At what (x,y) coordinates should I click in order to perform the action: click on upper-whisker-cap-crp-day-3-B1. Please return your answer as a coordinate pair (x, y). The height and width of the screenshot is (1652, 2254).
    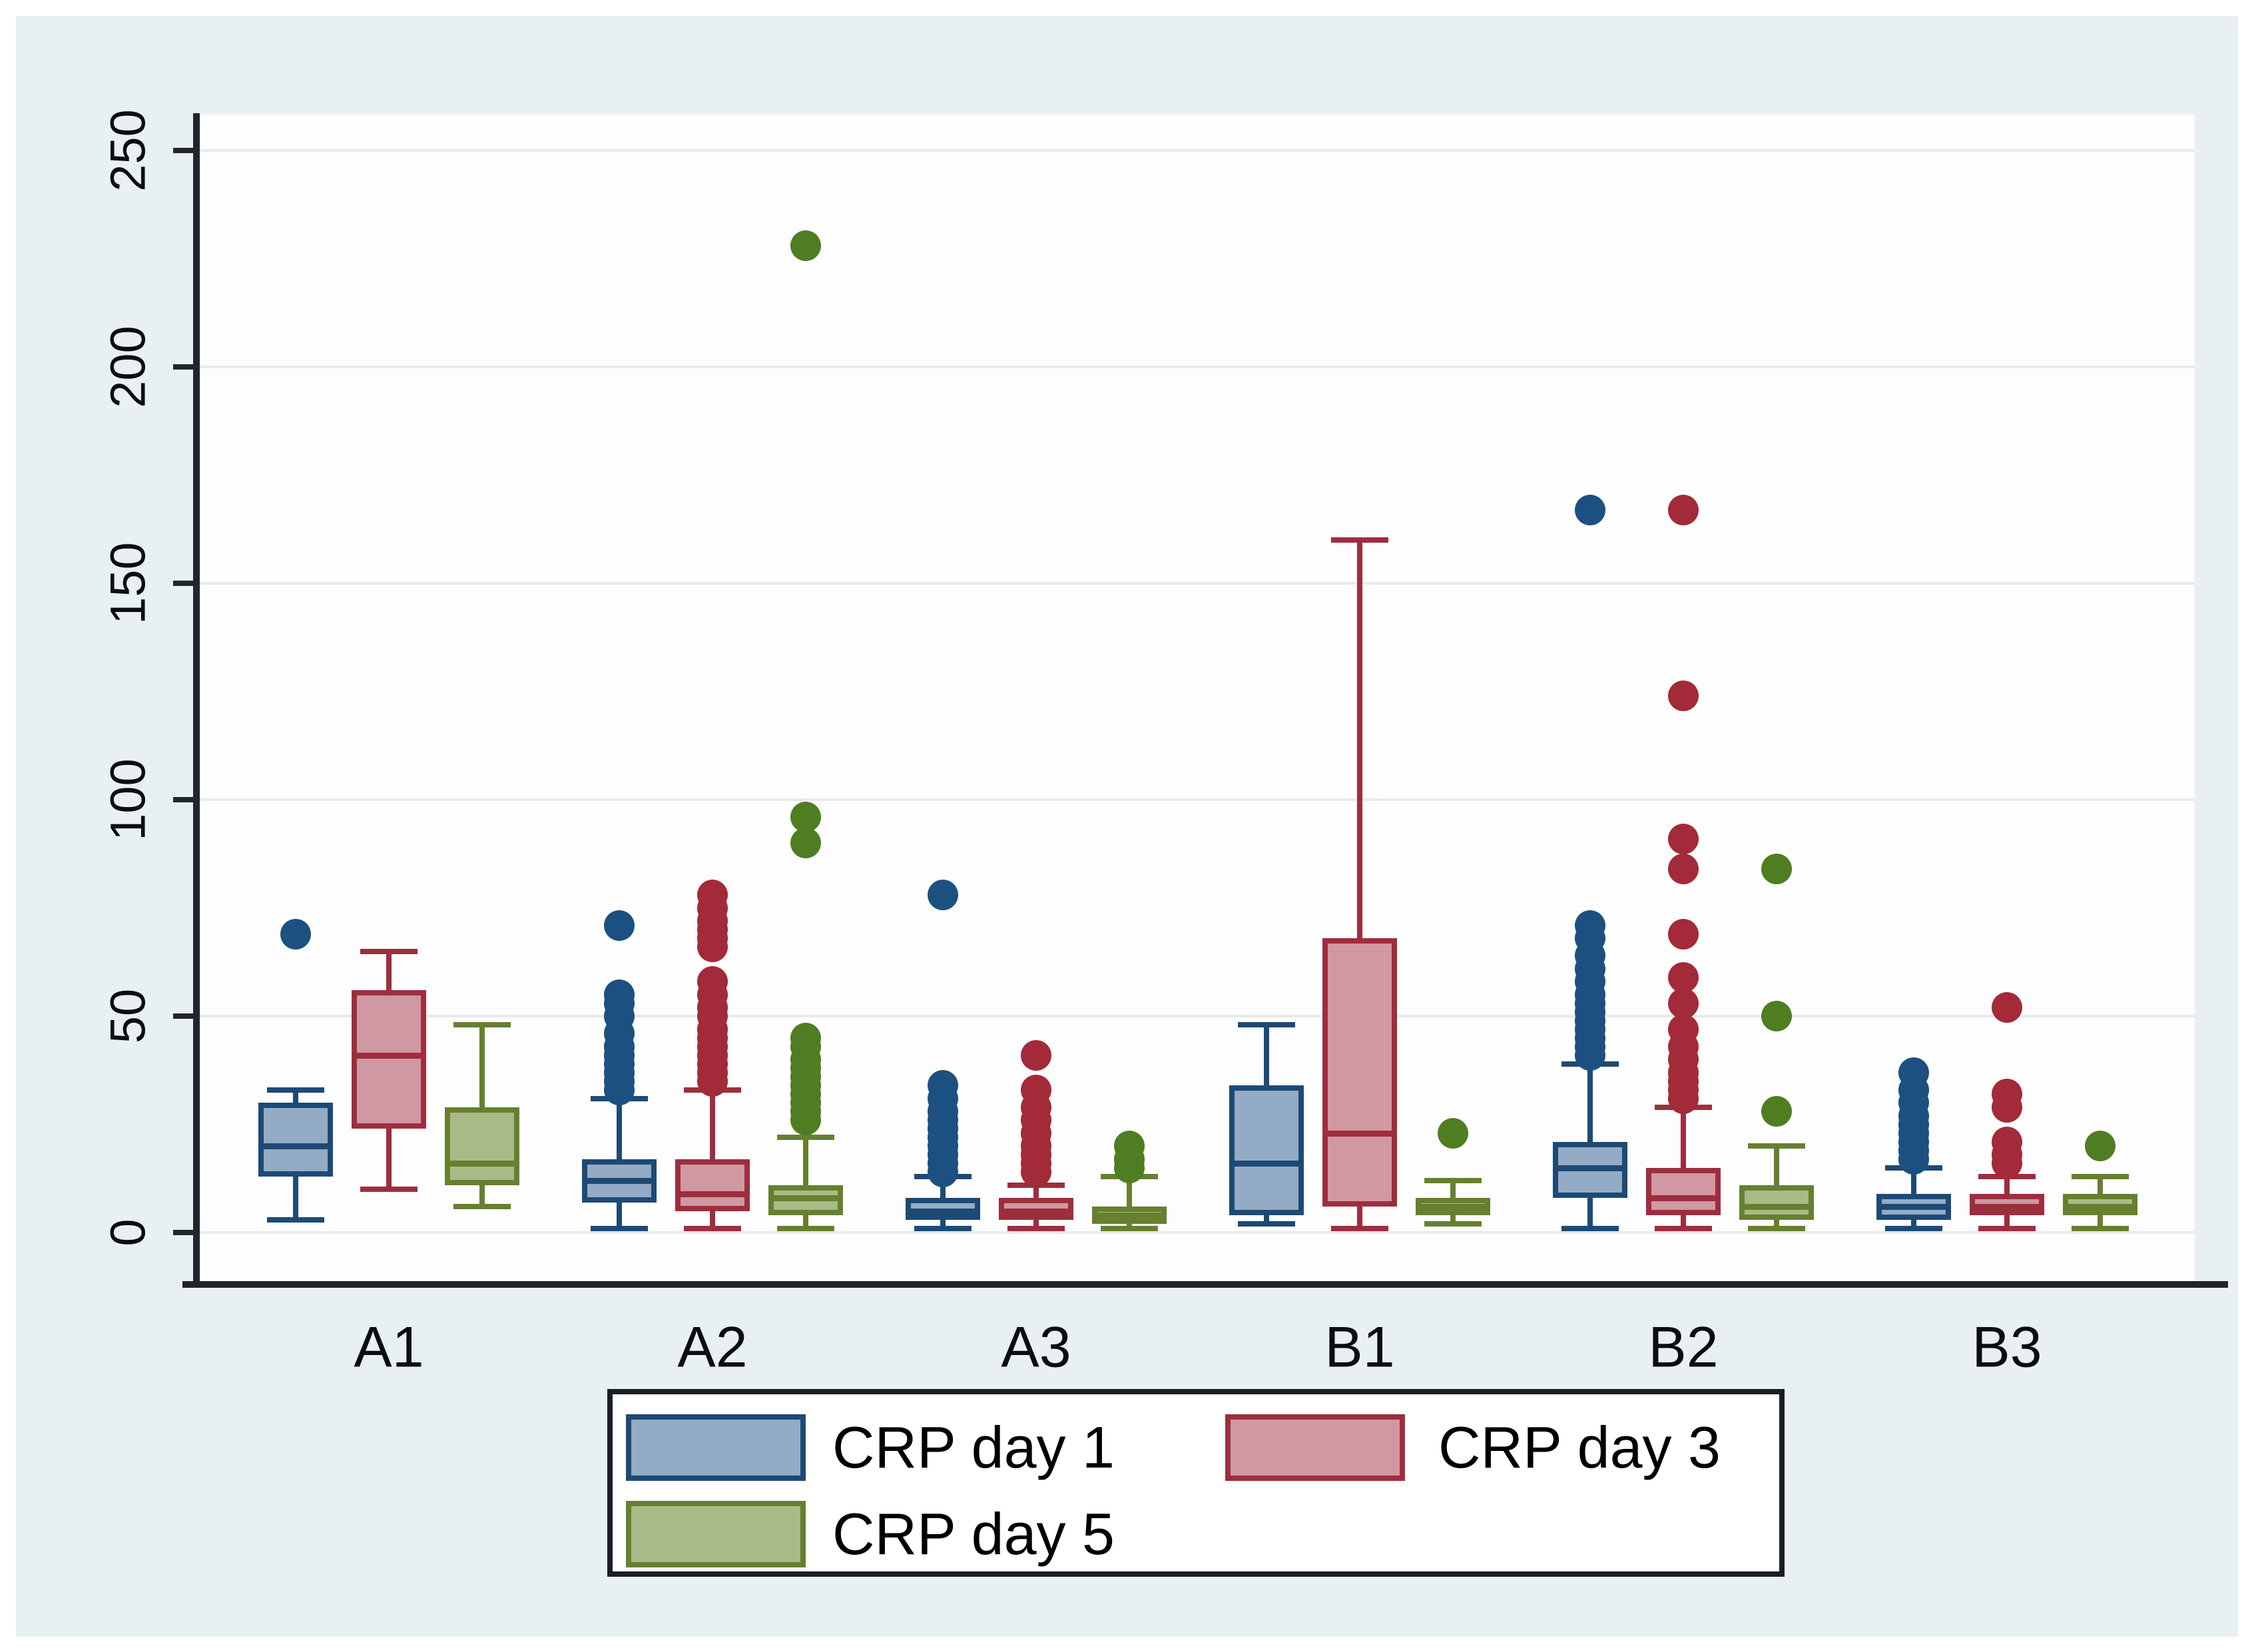
    Looking at the image, I should click on (1359, 540).